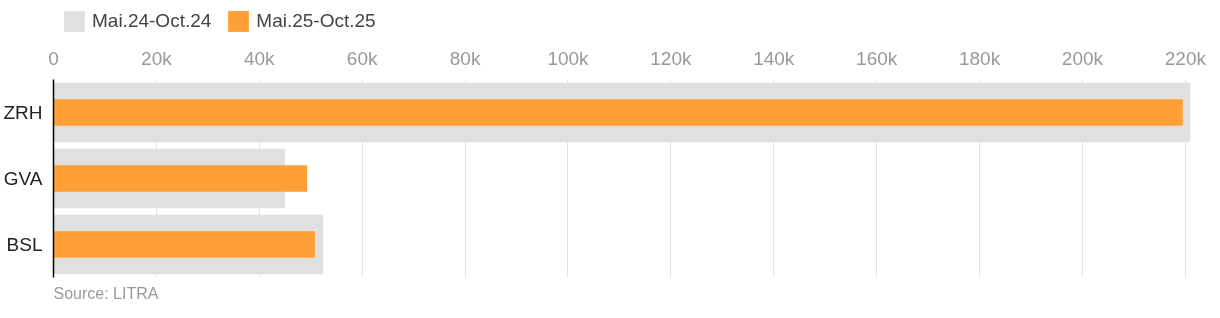 The height and width of the screenshot is (318, 1220). I want to click on x-tick-label: 200k, so click(1082, 58).